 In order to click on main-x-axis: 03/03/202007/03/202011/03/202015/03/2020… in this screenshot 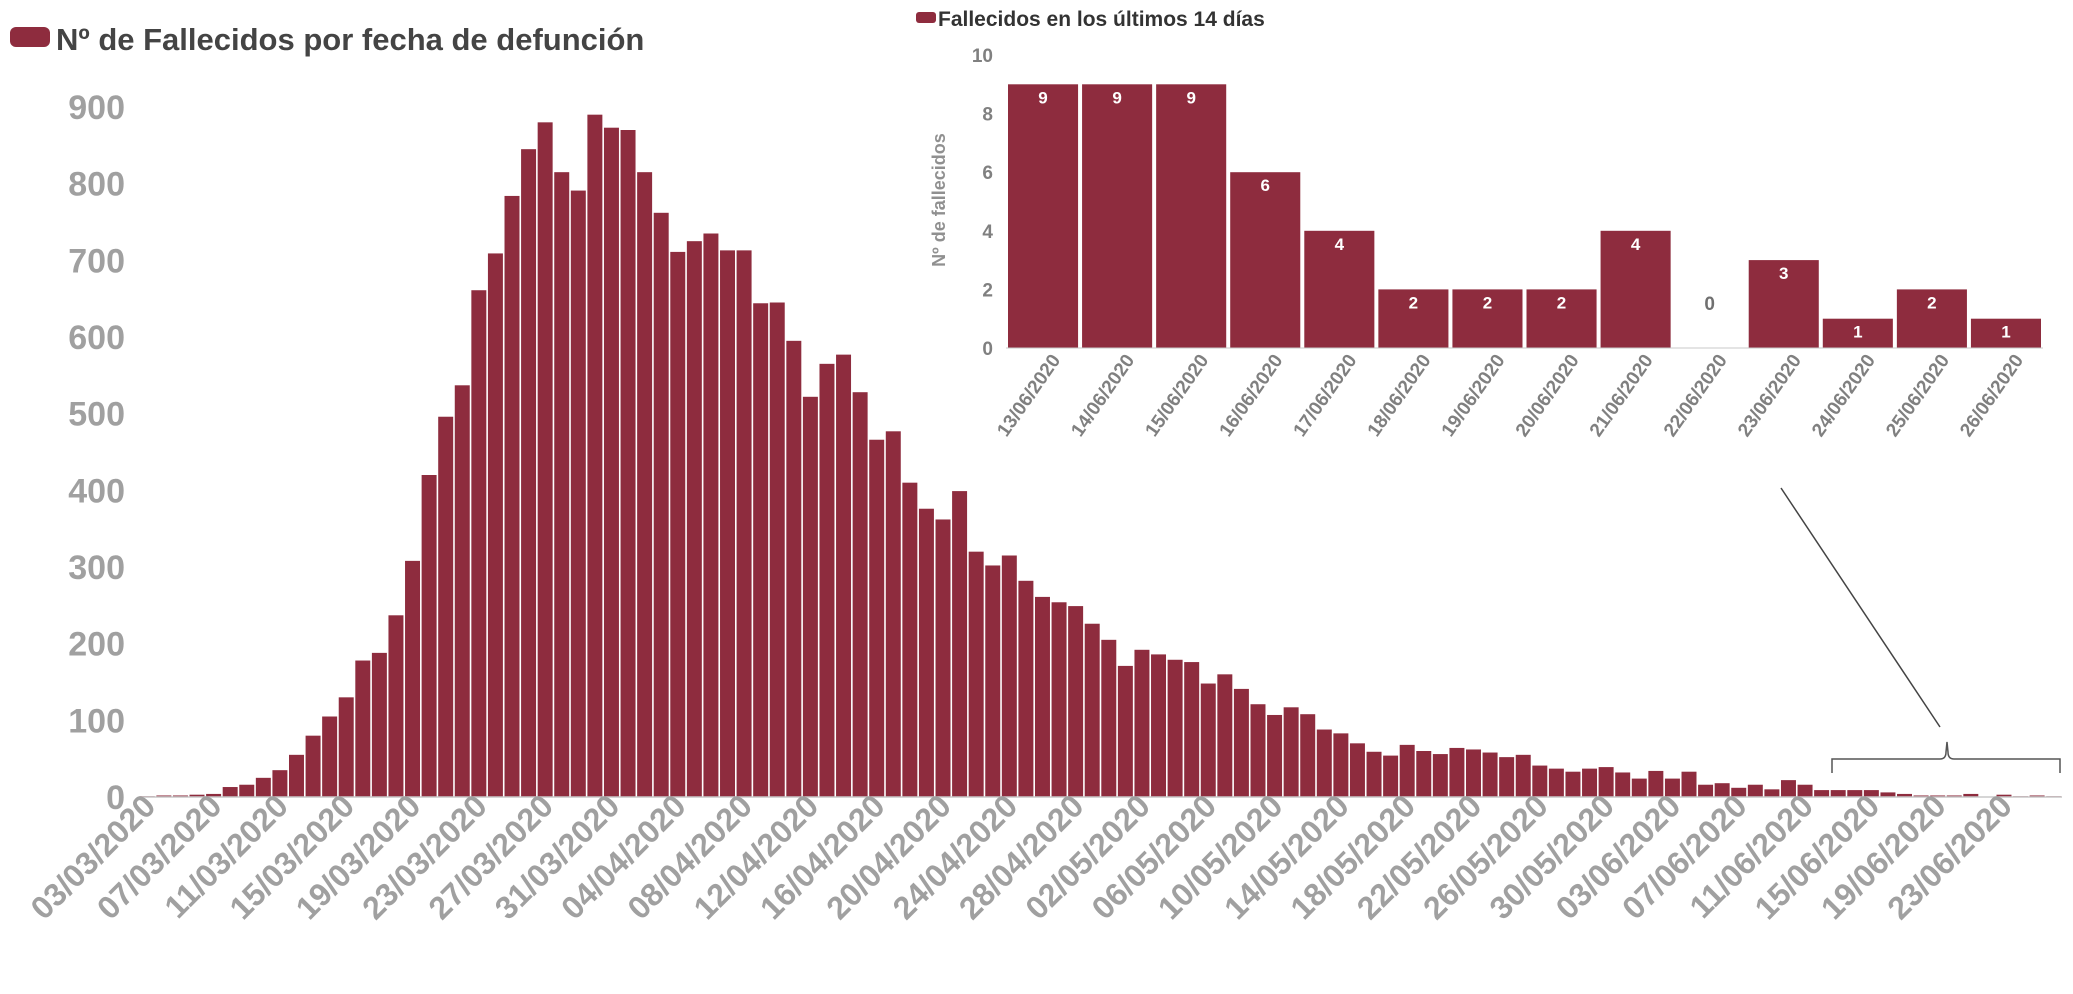, I will do `click(1021, 856)`.